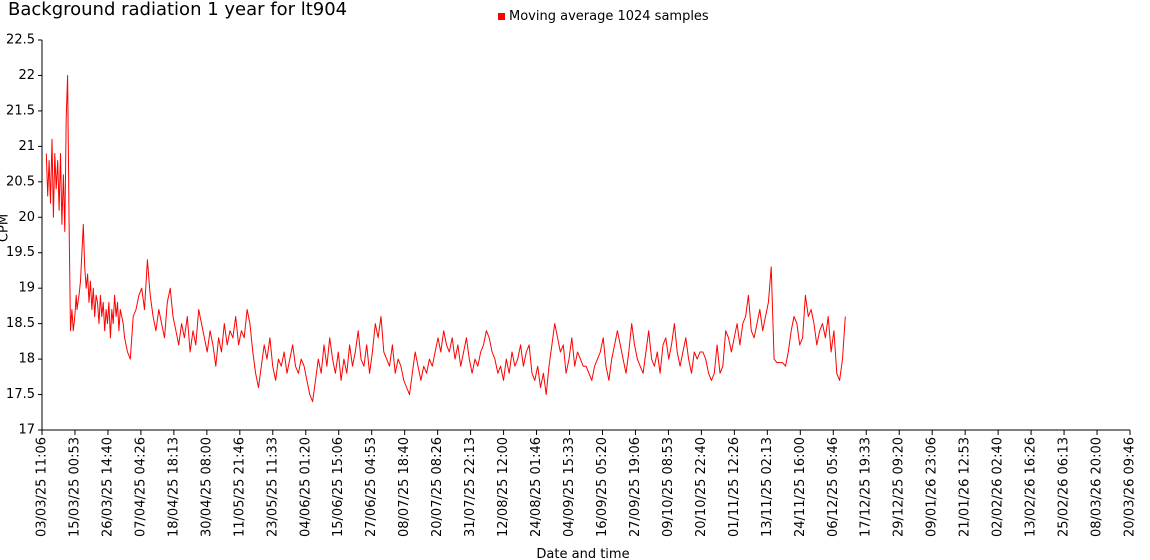  I want to click on y-tick-label: 17.5, so click(20, 394).